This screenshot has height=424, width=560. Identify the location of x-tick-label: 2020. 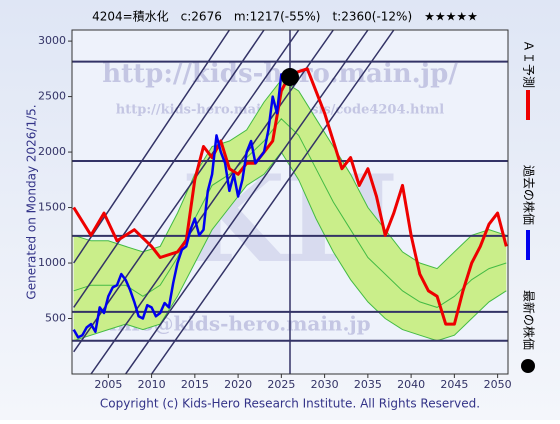
(238, 384).